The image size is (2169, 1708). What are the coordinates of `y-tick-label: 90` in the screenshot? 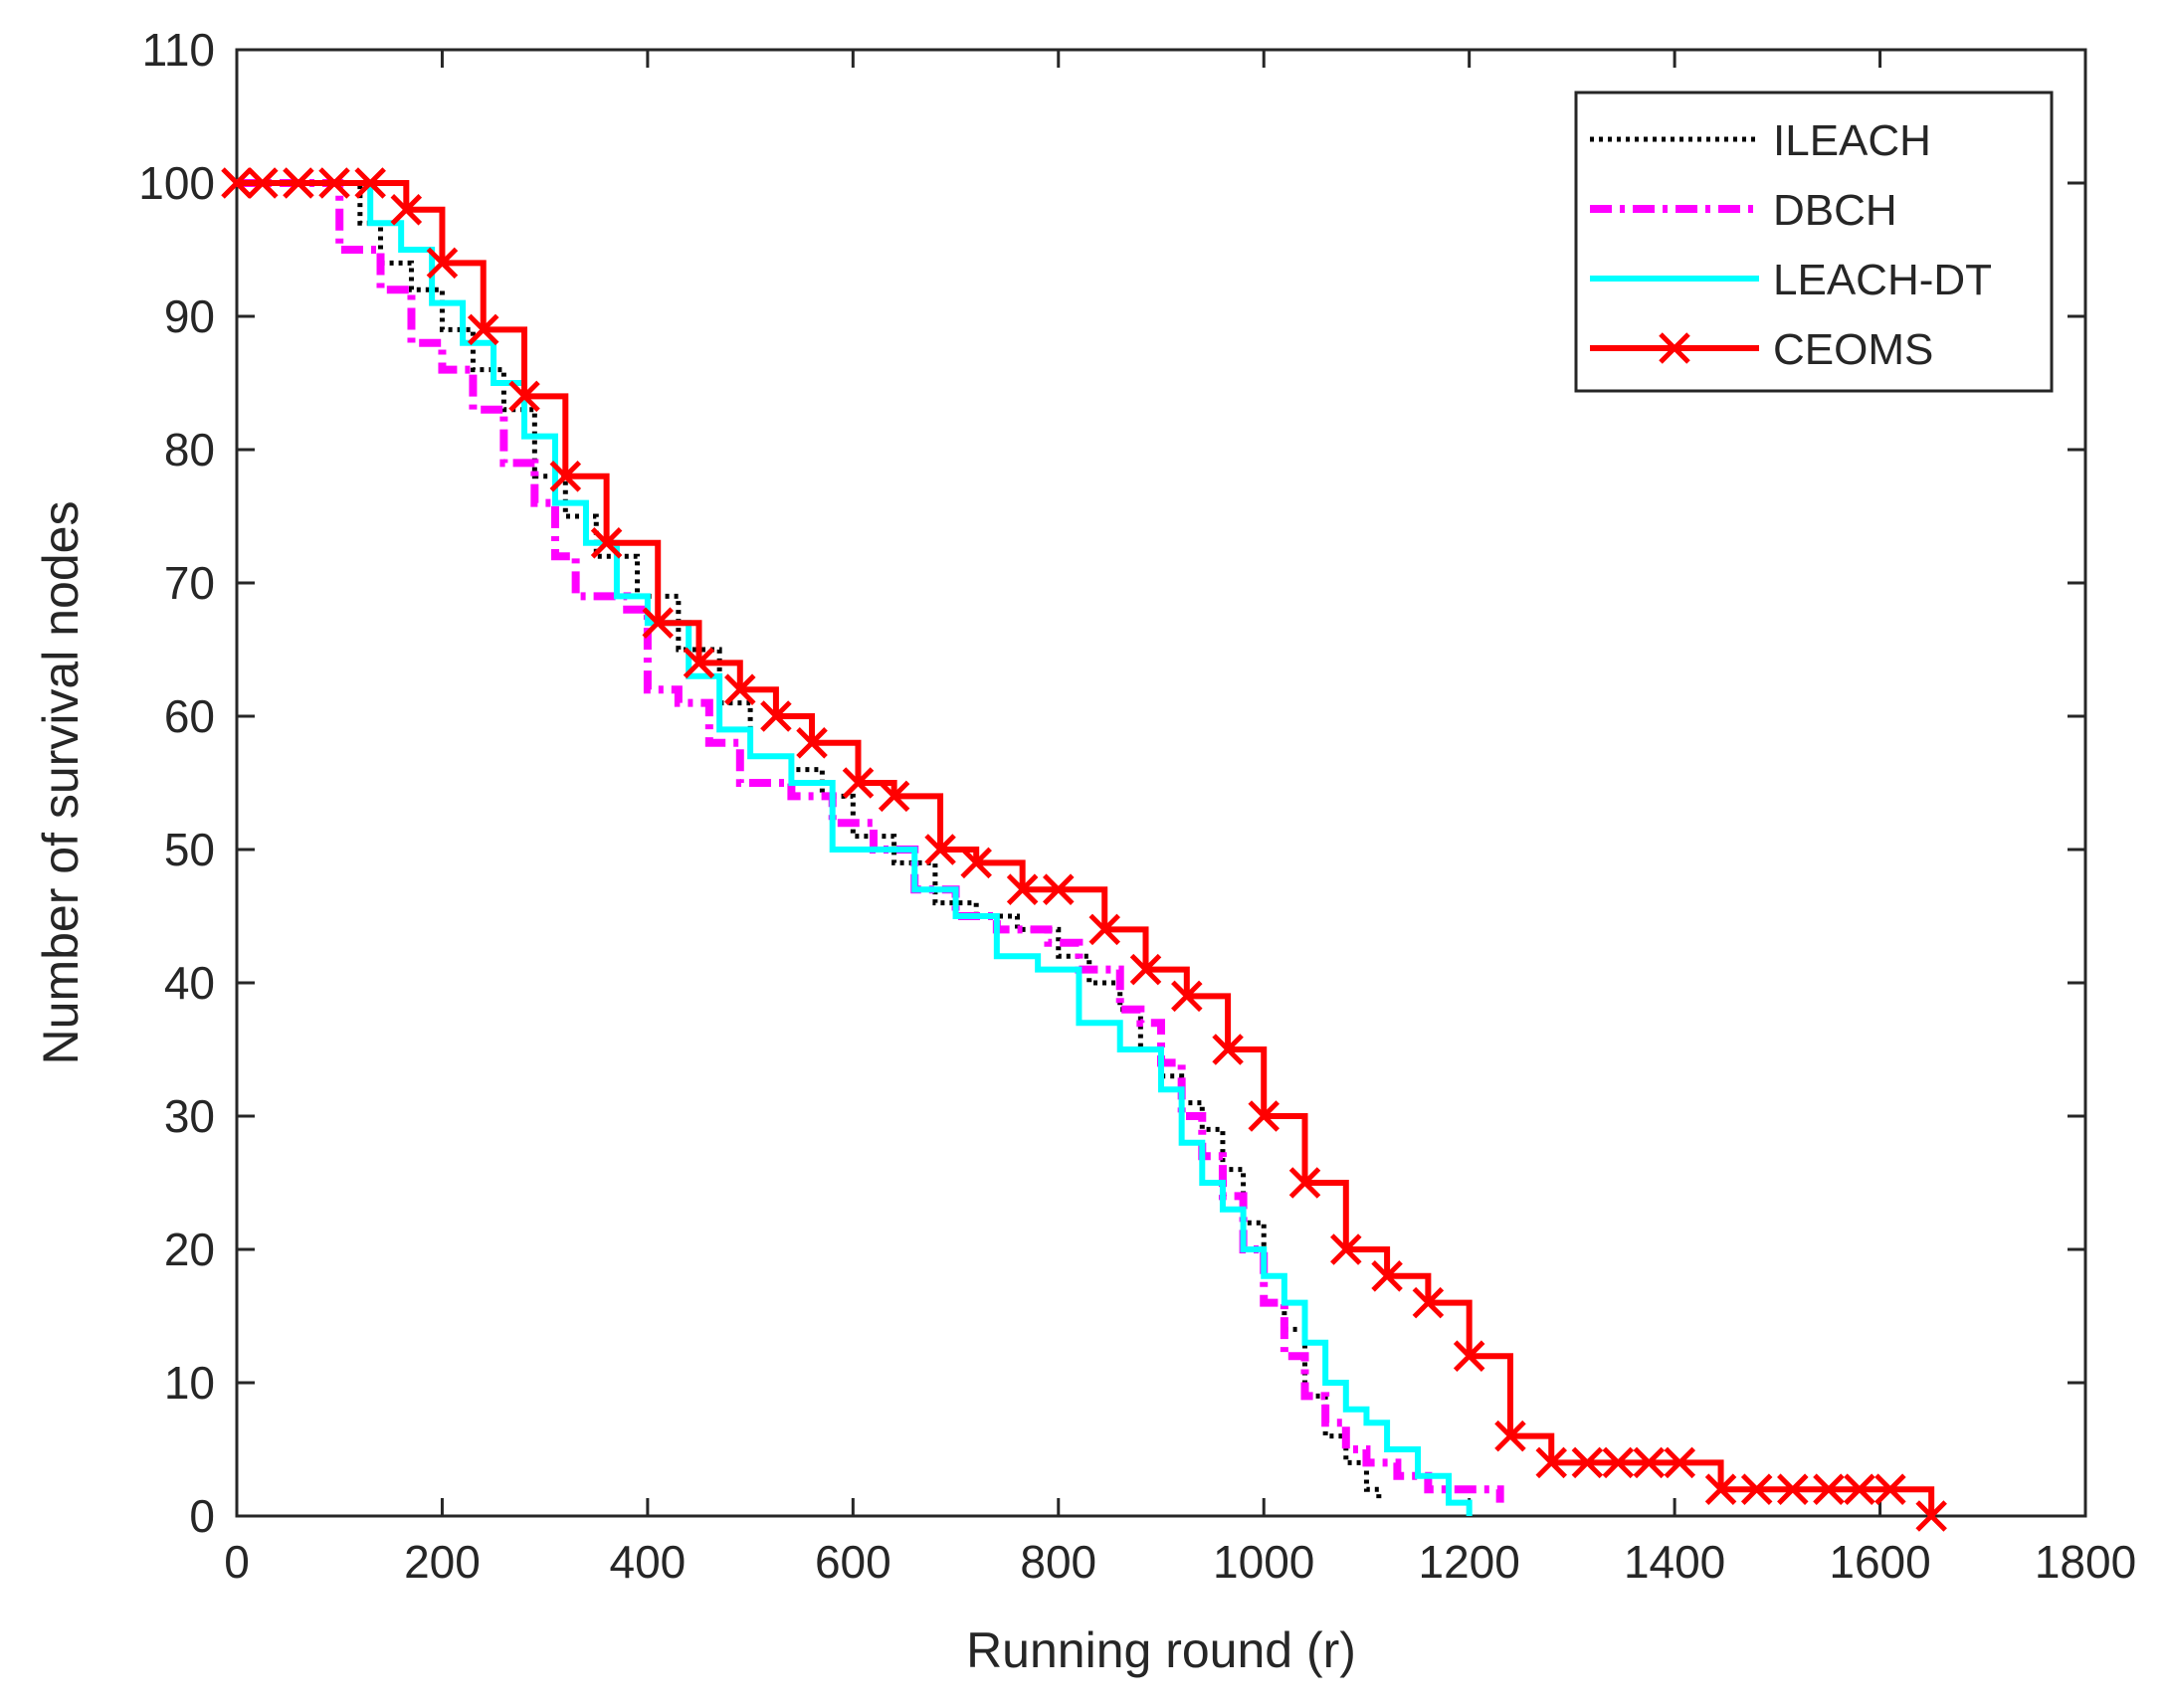 It's located at (189, 316).